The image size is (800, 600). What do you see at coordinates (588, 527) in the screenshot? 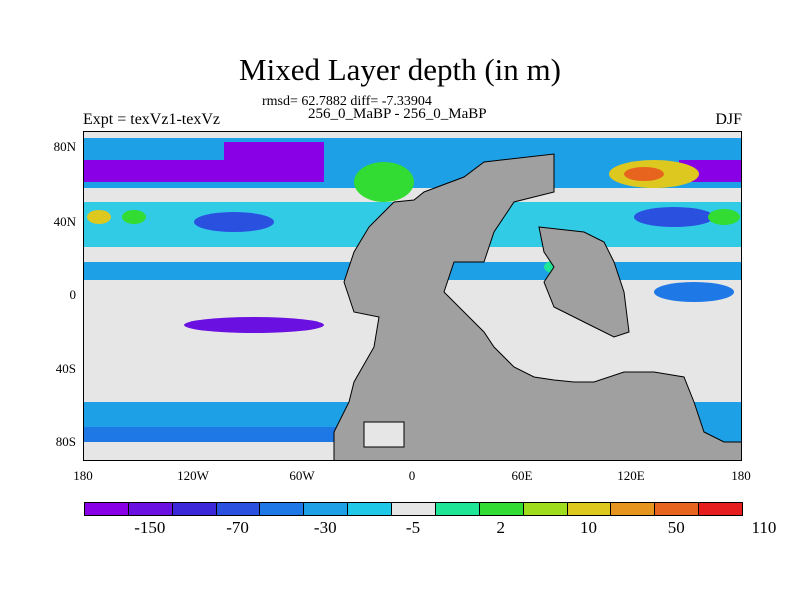
I see `colorbar-label: 10` at bounding box center [588, 527].